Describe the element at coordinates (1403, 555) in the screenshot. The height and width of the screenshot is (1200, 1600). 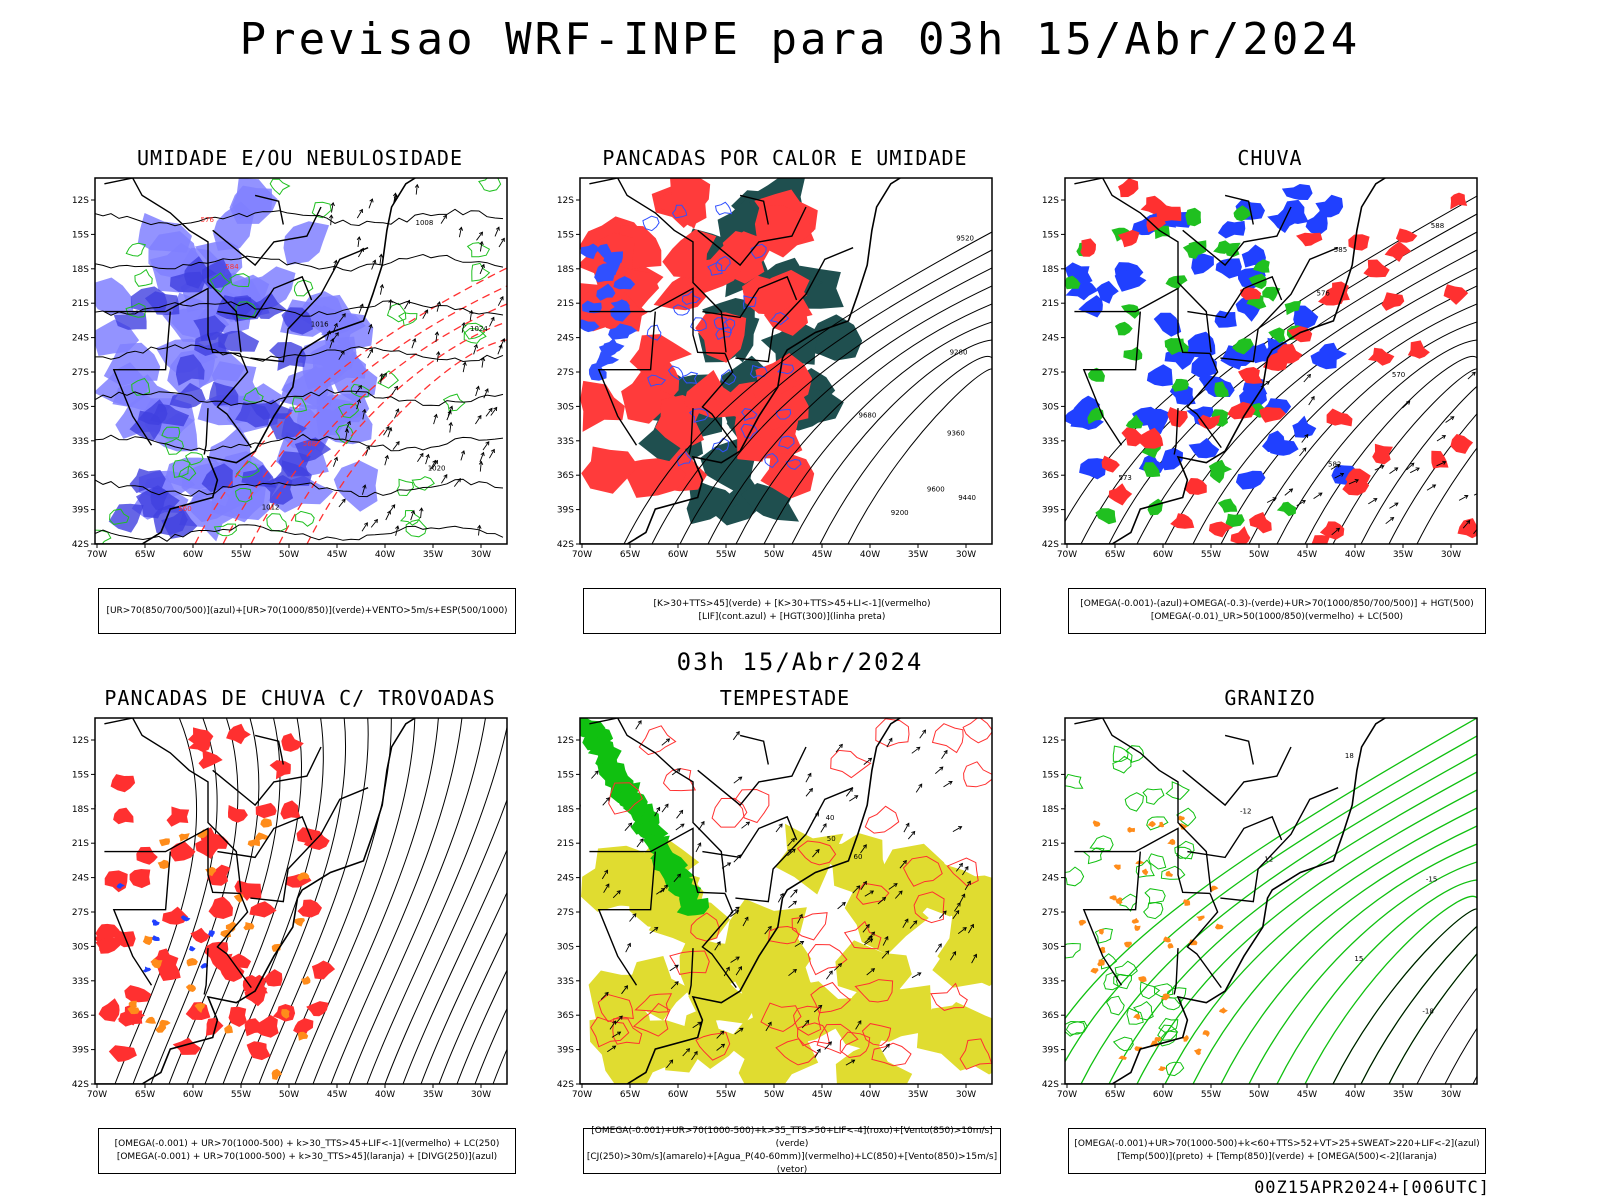
I see `lon-tick-label: 35W` at that location.